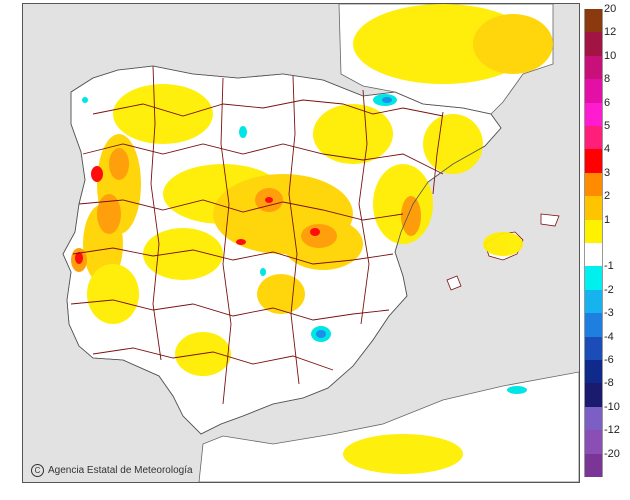 The width and height of the screenshot is (630, 500). Describe the element at coordinates (610, 9) in the screenshot. I see `legend-label: 20` at that location.